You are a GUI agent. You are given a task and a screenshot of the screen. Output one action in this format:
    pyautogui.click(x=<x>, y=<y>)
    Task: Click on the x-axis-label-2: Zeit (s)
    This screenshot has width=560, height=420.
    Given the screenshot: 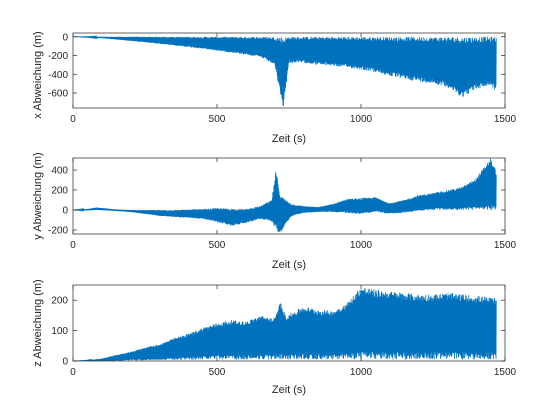 What is the action you would take?
    pyautogui.click(x=289, y=265)
    